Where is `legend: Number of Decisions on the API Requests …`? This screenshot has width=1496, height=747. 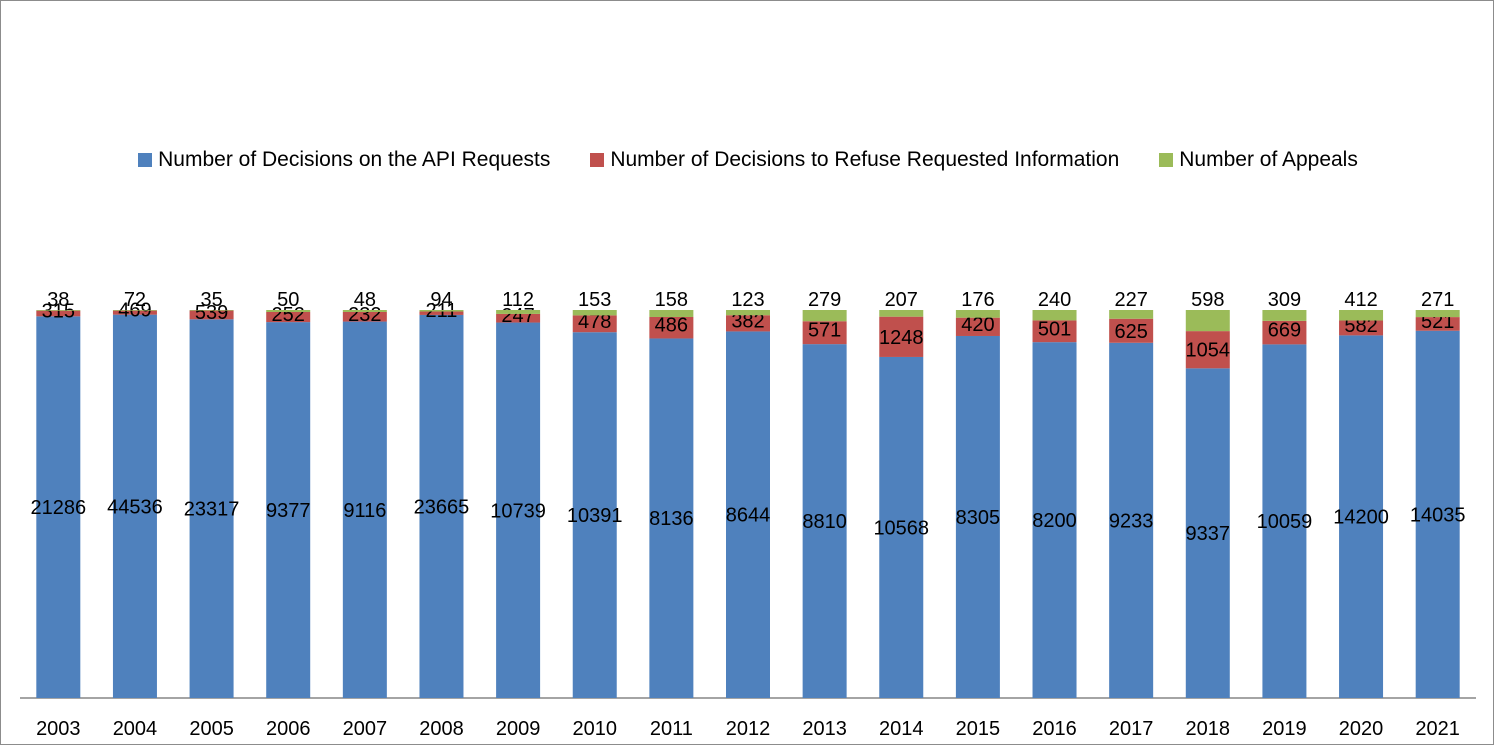
legend: Number of Decisions on the API Requests … is located at coordinates (748, 160).